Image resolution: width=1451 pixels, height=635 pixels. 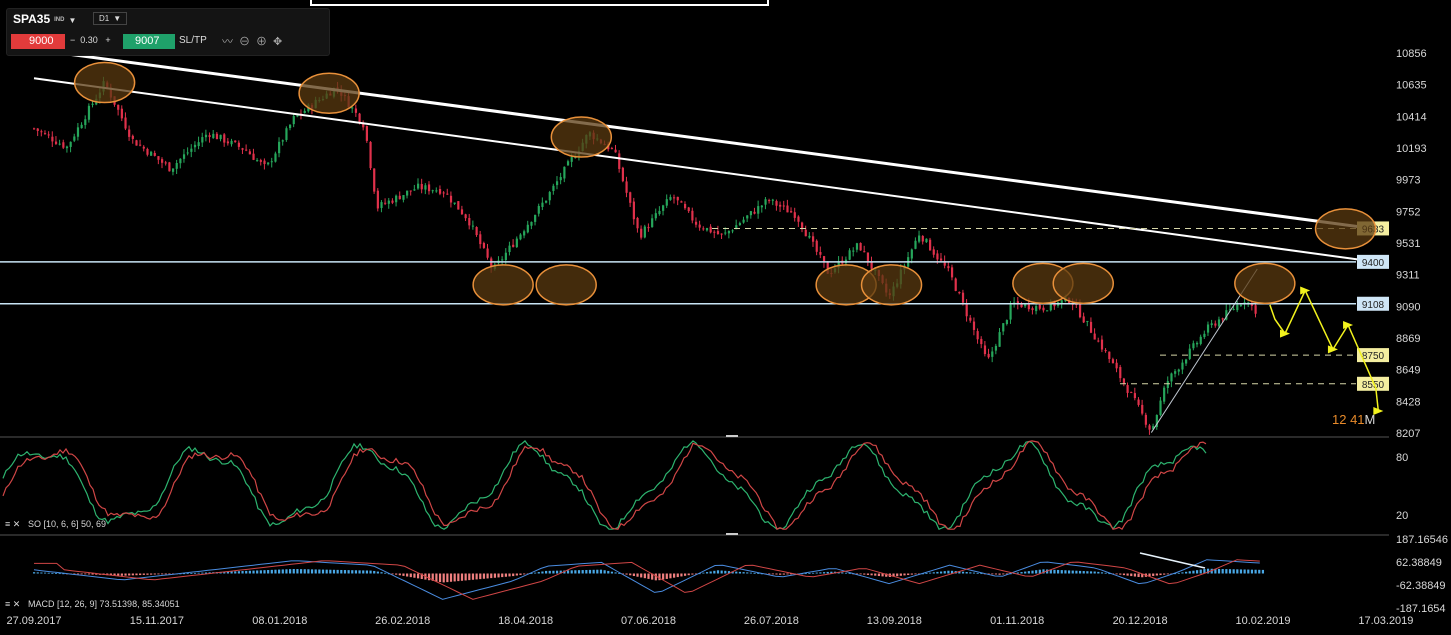 I want to click on sl-tp-button: SL/TP, so click(x=193, y=40).